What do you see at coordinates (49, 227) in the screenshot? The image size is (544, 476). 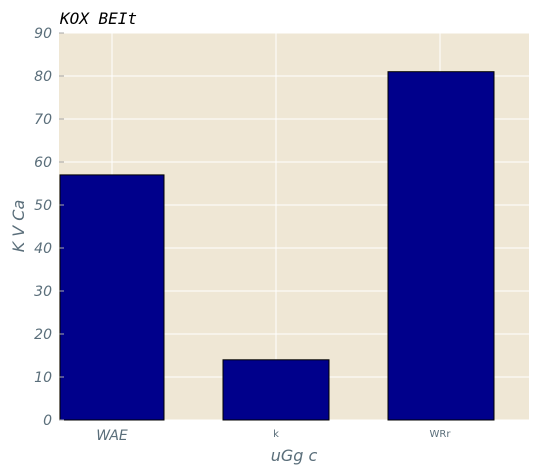 I see `y-tick-labels: 0 10 20 30 40 50 60 70 80 90` at bounding box center [49, 227].